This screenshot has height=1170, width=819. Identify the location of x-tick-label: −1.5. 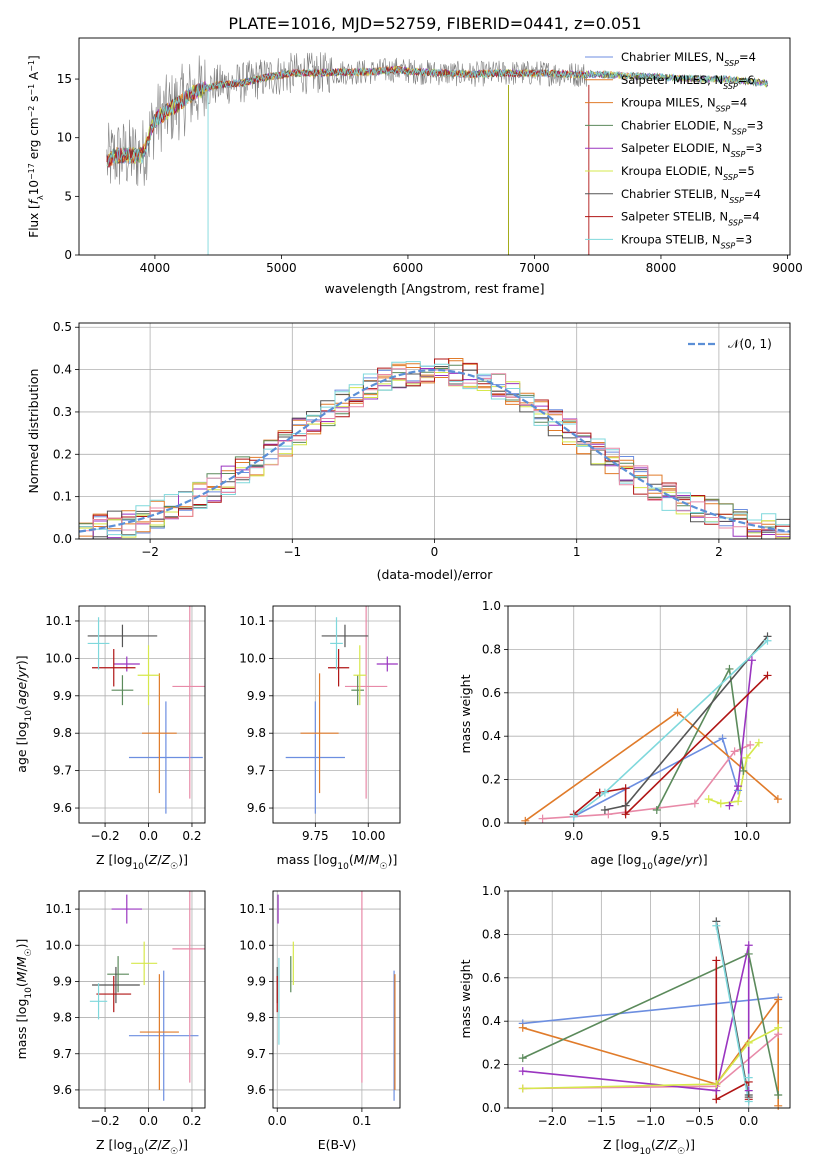
(601, 1121).